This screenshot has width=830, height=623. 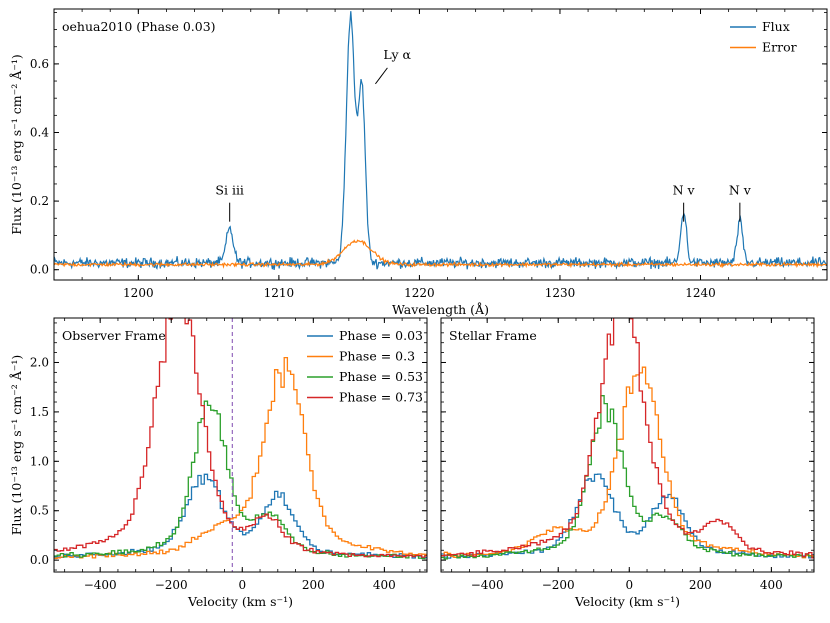 What do you see at coordinates (419, 293) in the screenshot?
I see `x-tick-label: 1220` at bounding box center [419, 293].